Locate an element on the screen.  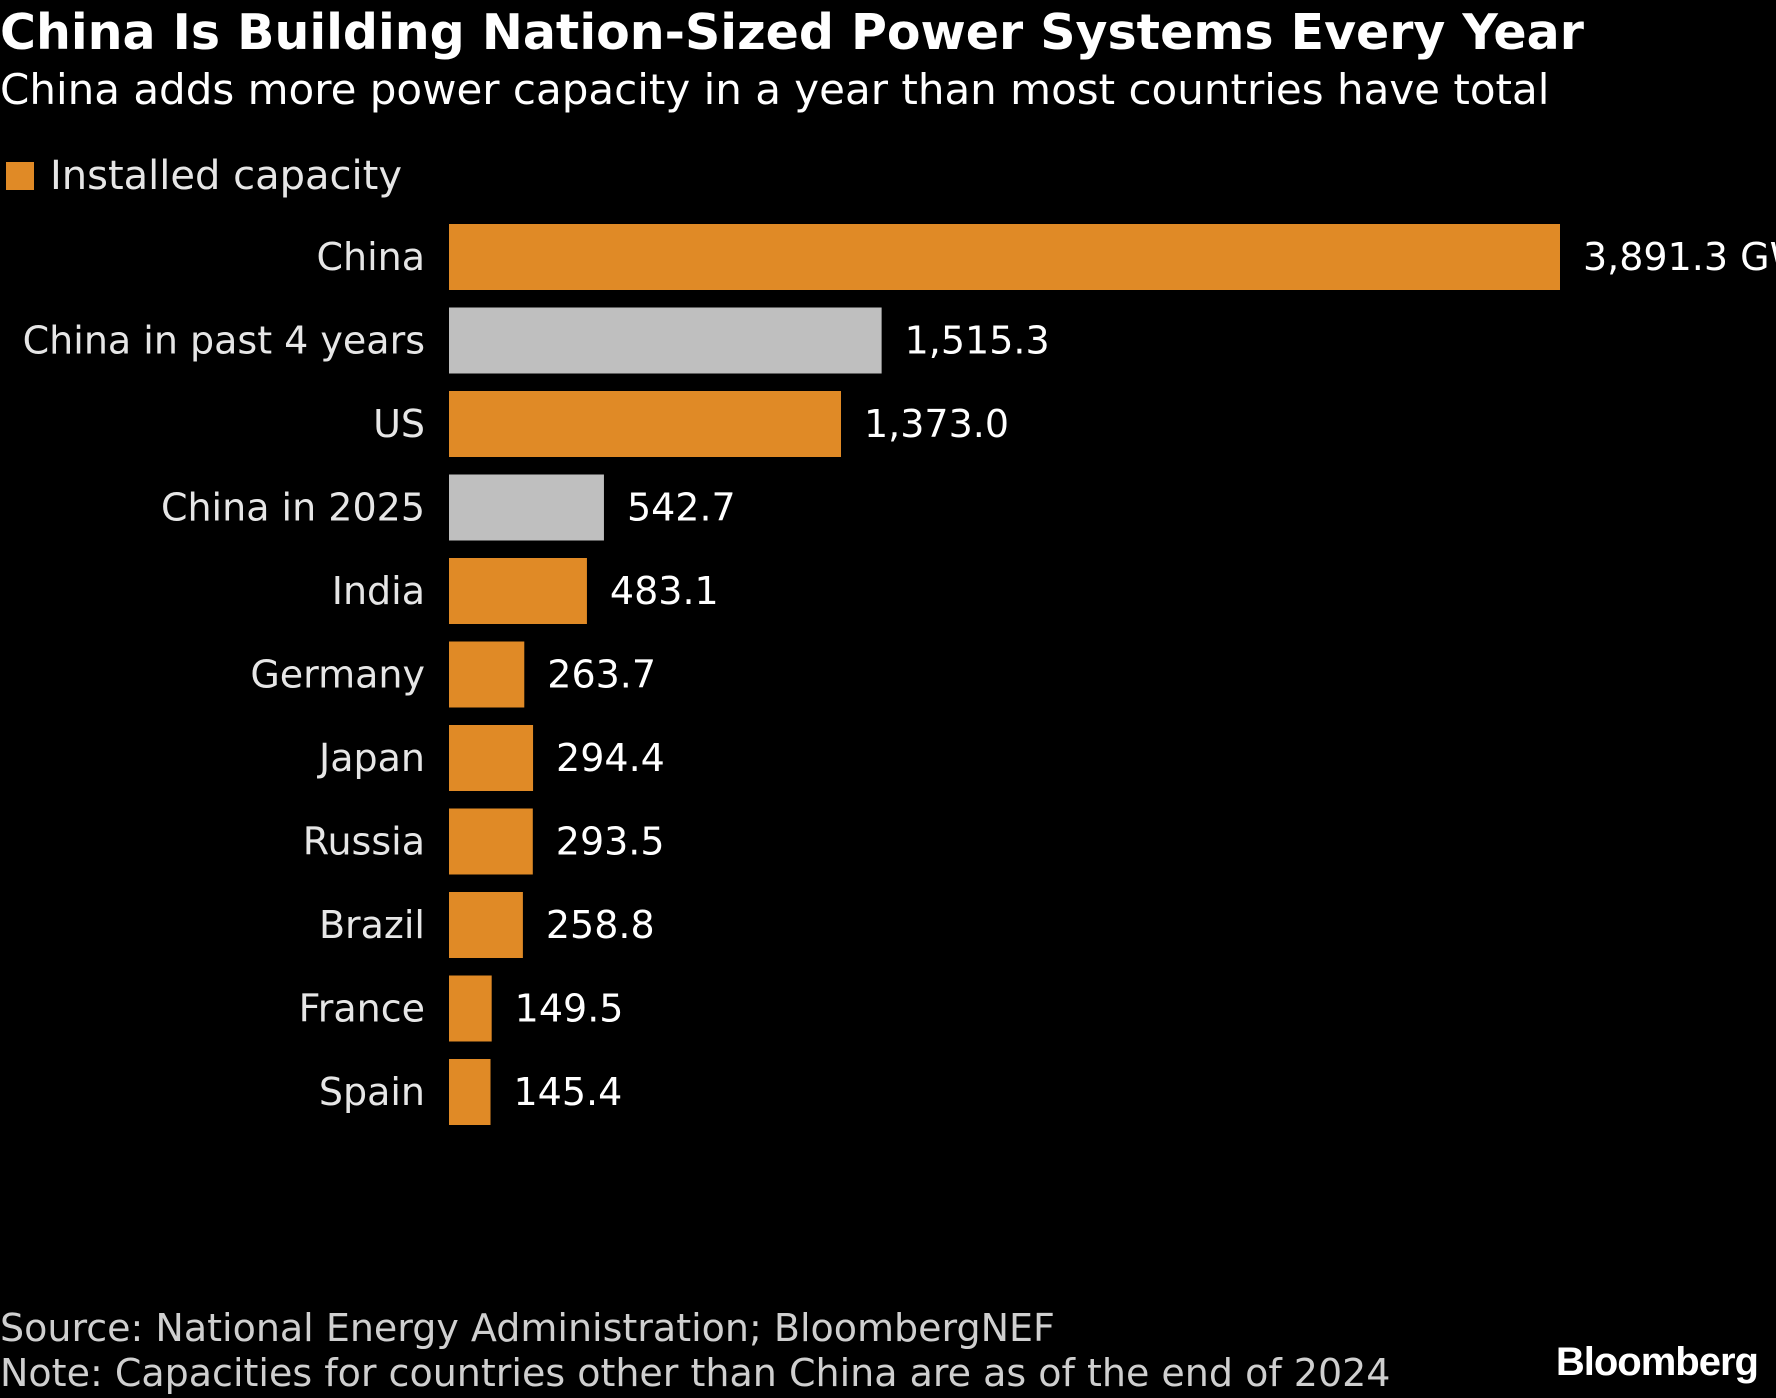
category-label: US is located at coordinates (399, 424).